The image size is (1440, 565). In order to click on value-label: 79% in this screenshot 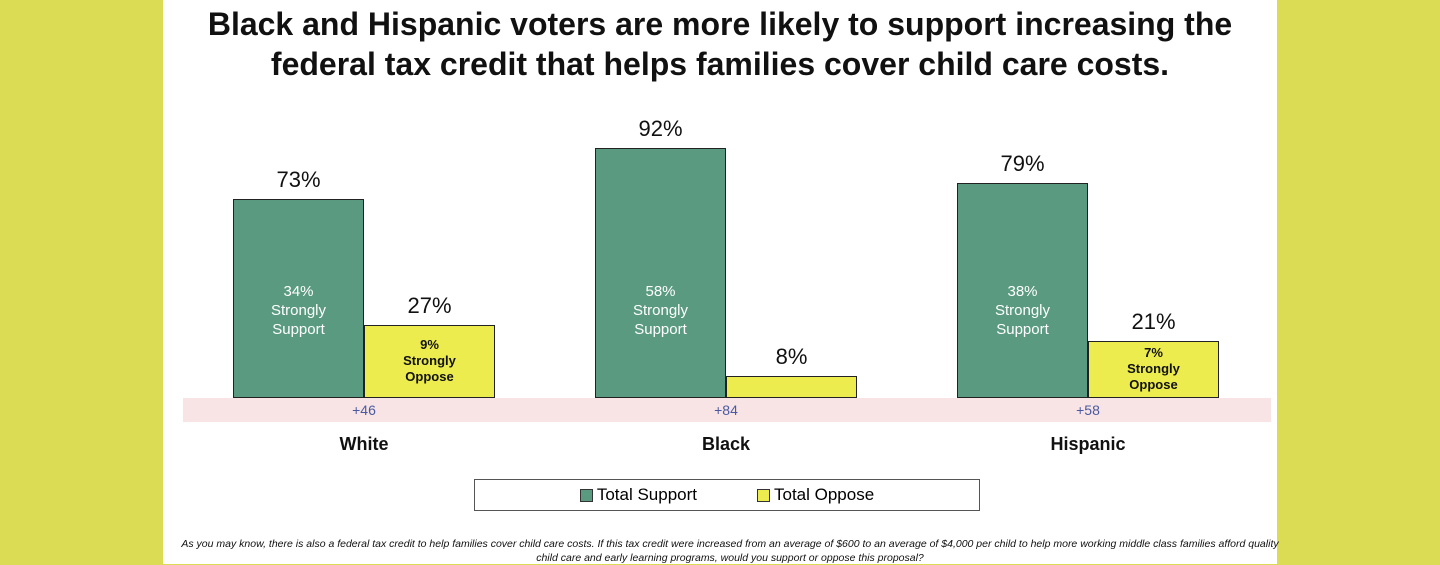, I will do `click(1022, 164)`.